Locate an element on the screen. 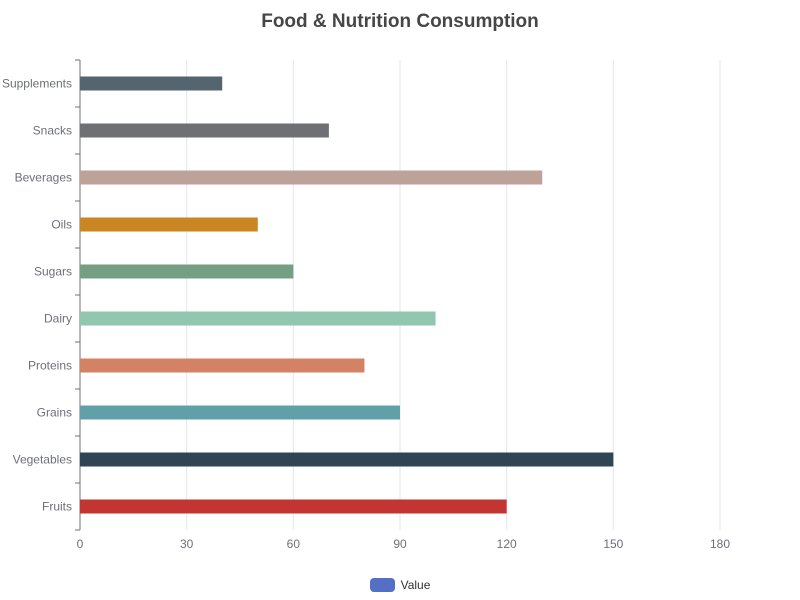 The height and width of the screenshot is (600, 800). x-tick-label: 120 is located at coordinates (507, 544).